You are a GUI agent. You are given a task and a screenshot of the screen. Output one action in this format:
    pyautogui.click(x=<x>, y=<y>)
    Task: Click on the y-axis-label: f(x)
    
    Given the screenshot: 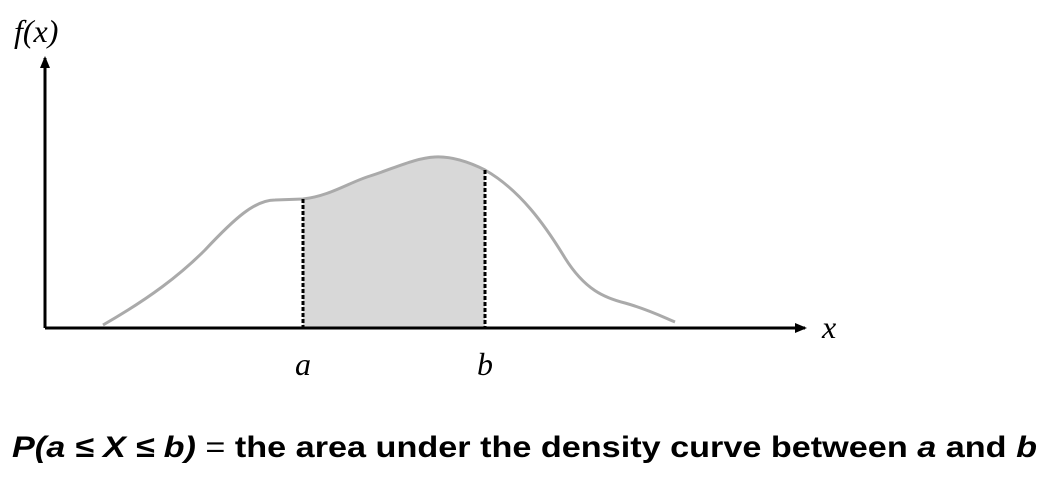 What is the action you would take?
    pyautogui.click(x=36, y=31)
    